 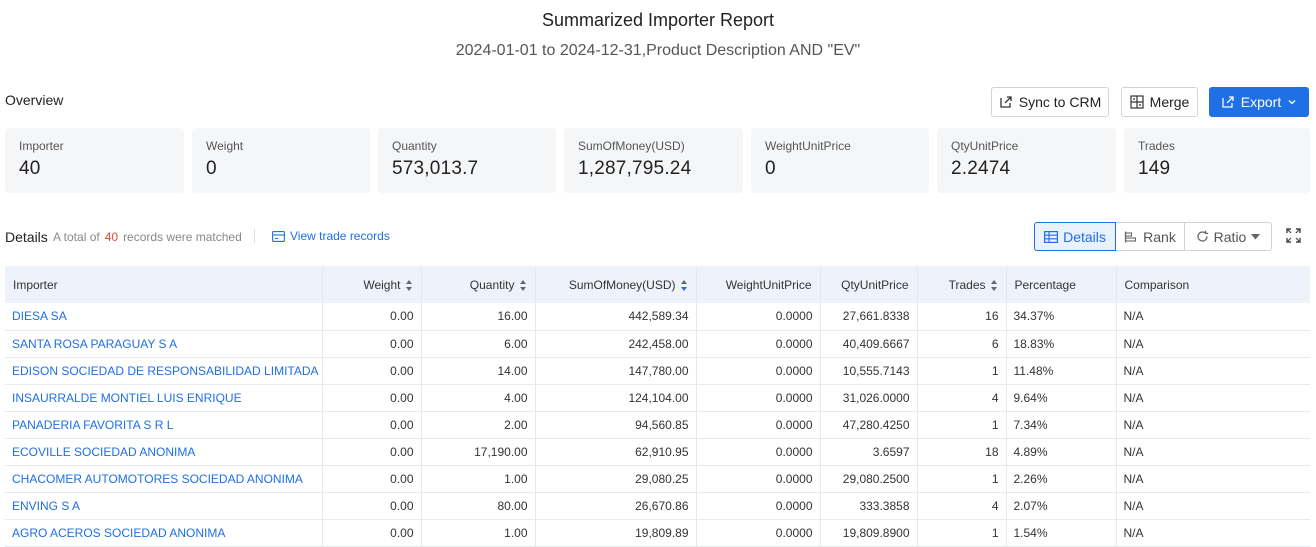 I want to click on view-ratio-tab: Ratio, so click(x=1228, y=236).